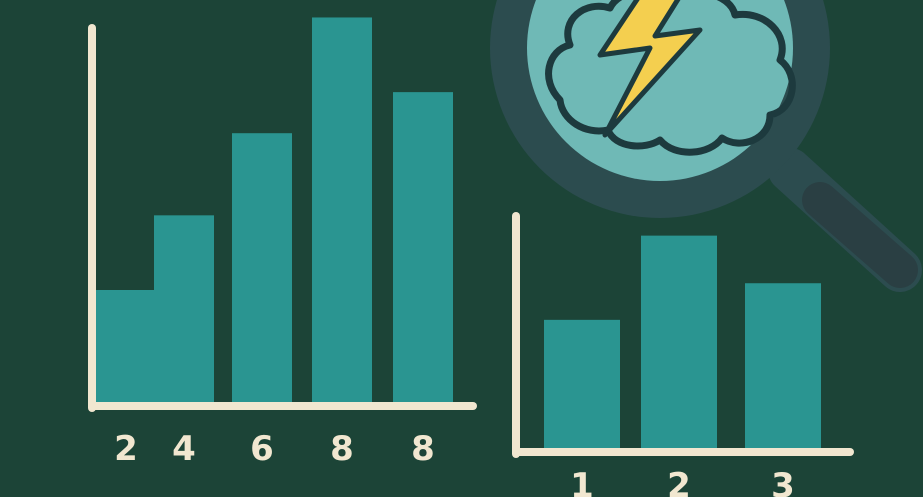 This screenshot has height=497, width=923. What do you see at coordinates (184, 449) in the screenshot?
I see `x-tick-label: 4` at bounding box center [184, 449].